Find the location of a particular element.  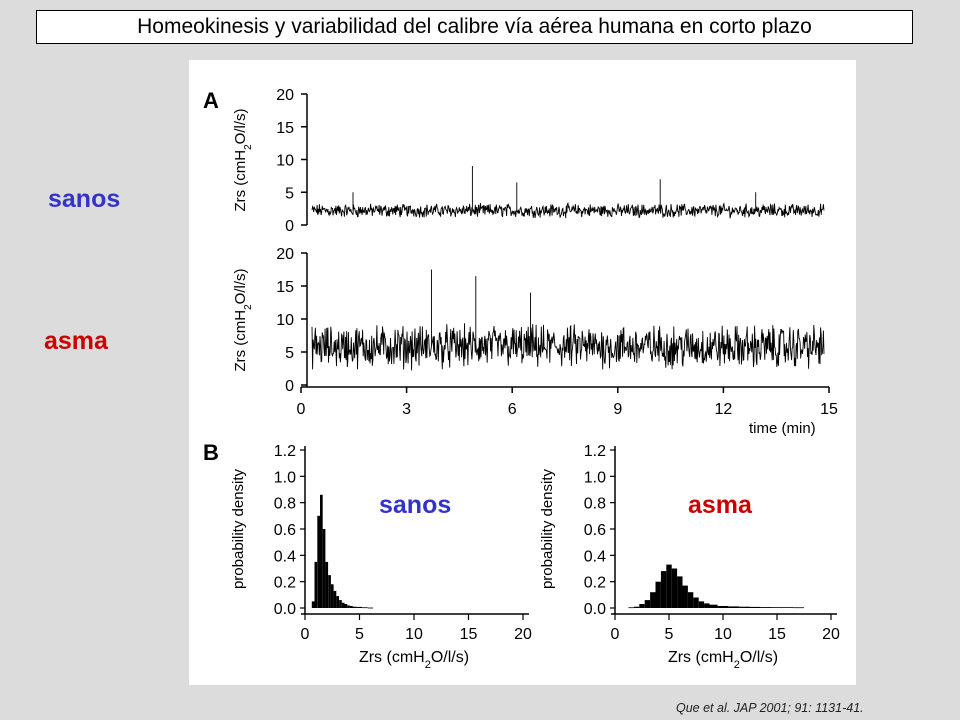

hist-asma-y-label: probability density is located at coordinates (547, 528).